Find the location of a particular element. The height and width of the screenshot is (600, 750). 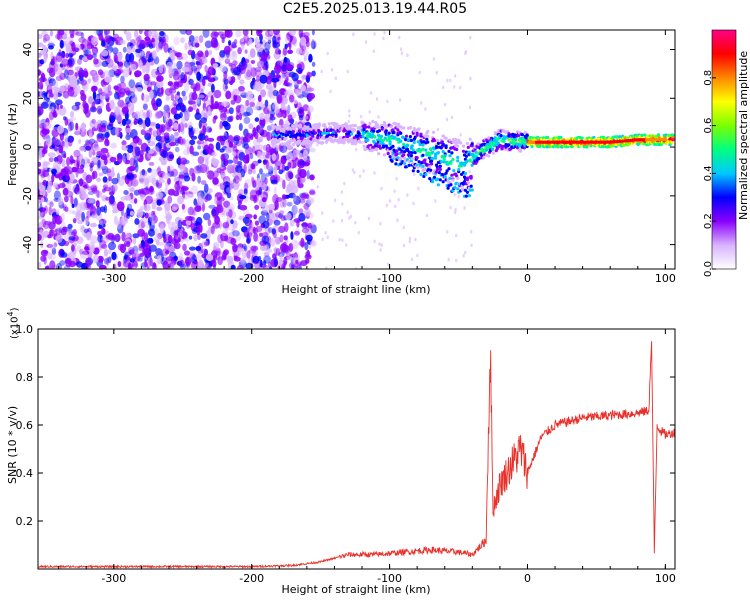

snr-multiplier-base: (x10 is located at coordinates (15, 327).